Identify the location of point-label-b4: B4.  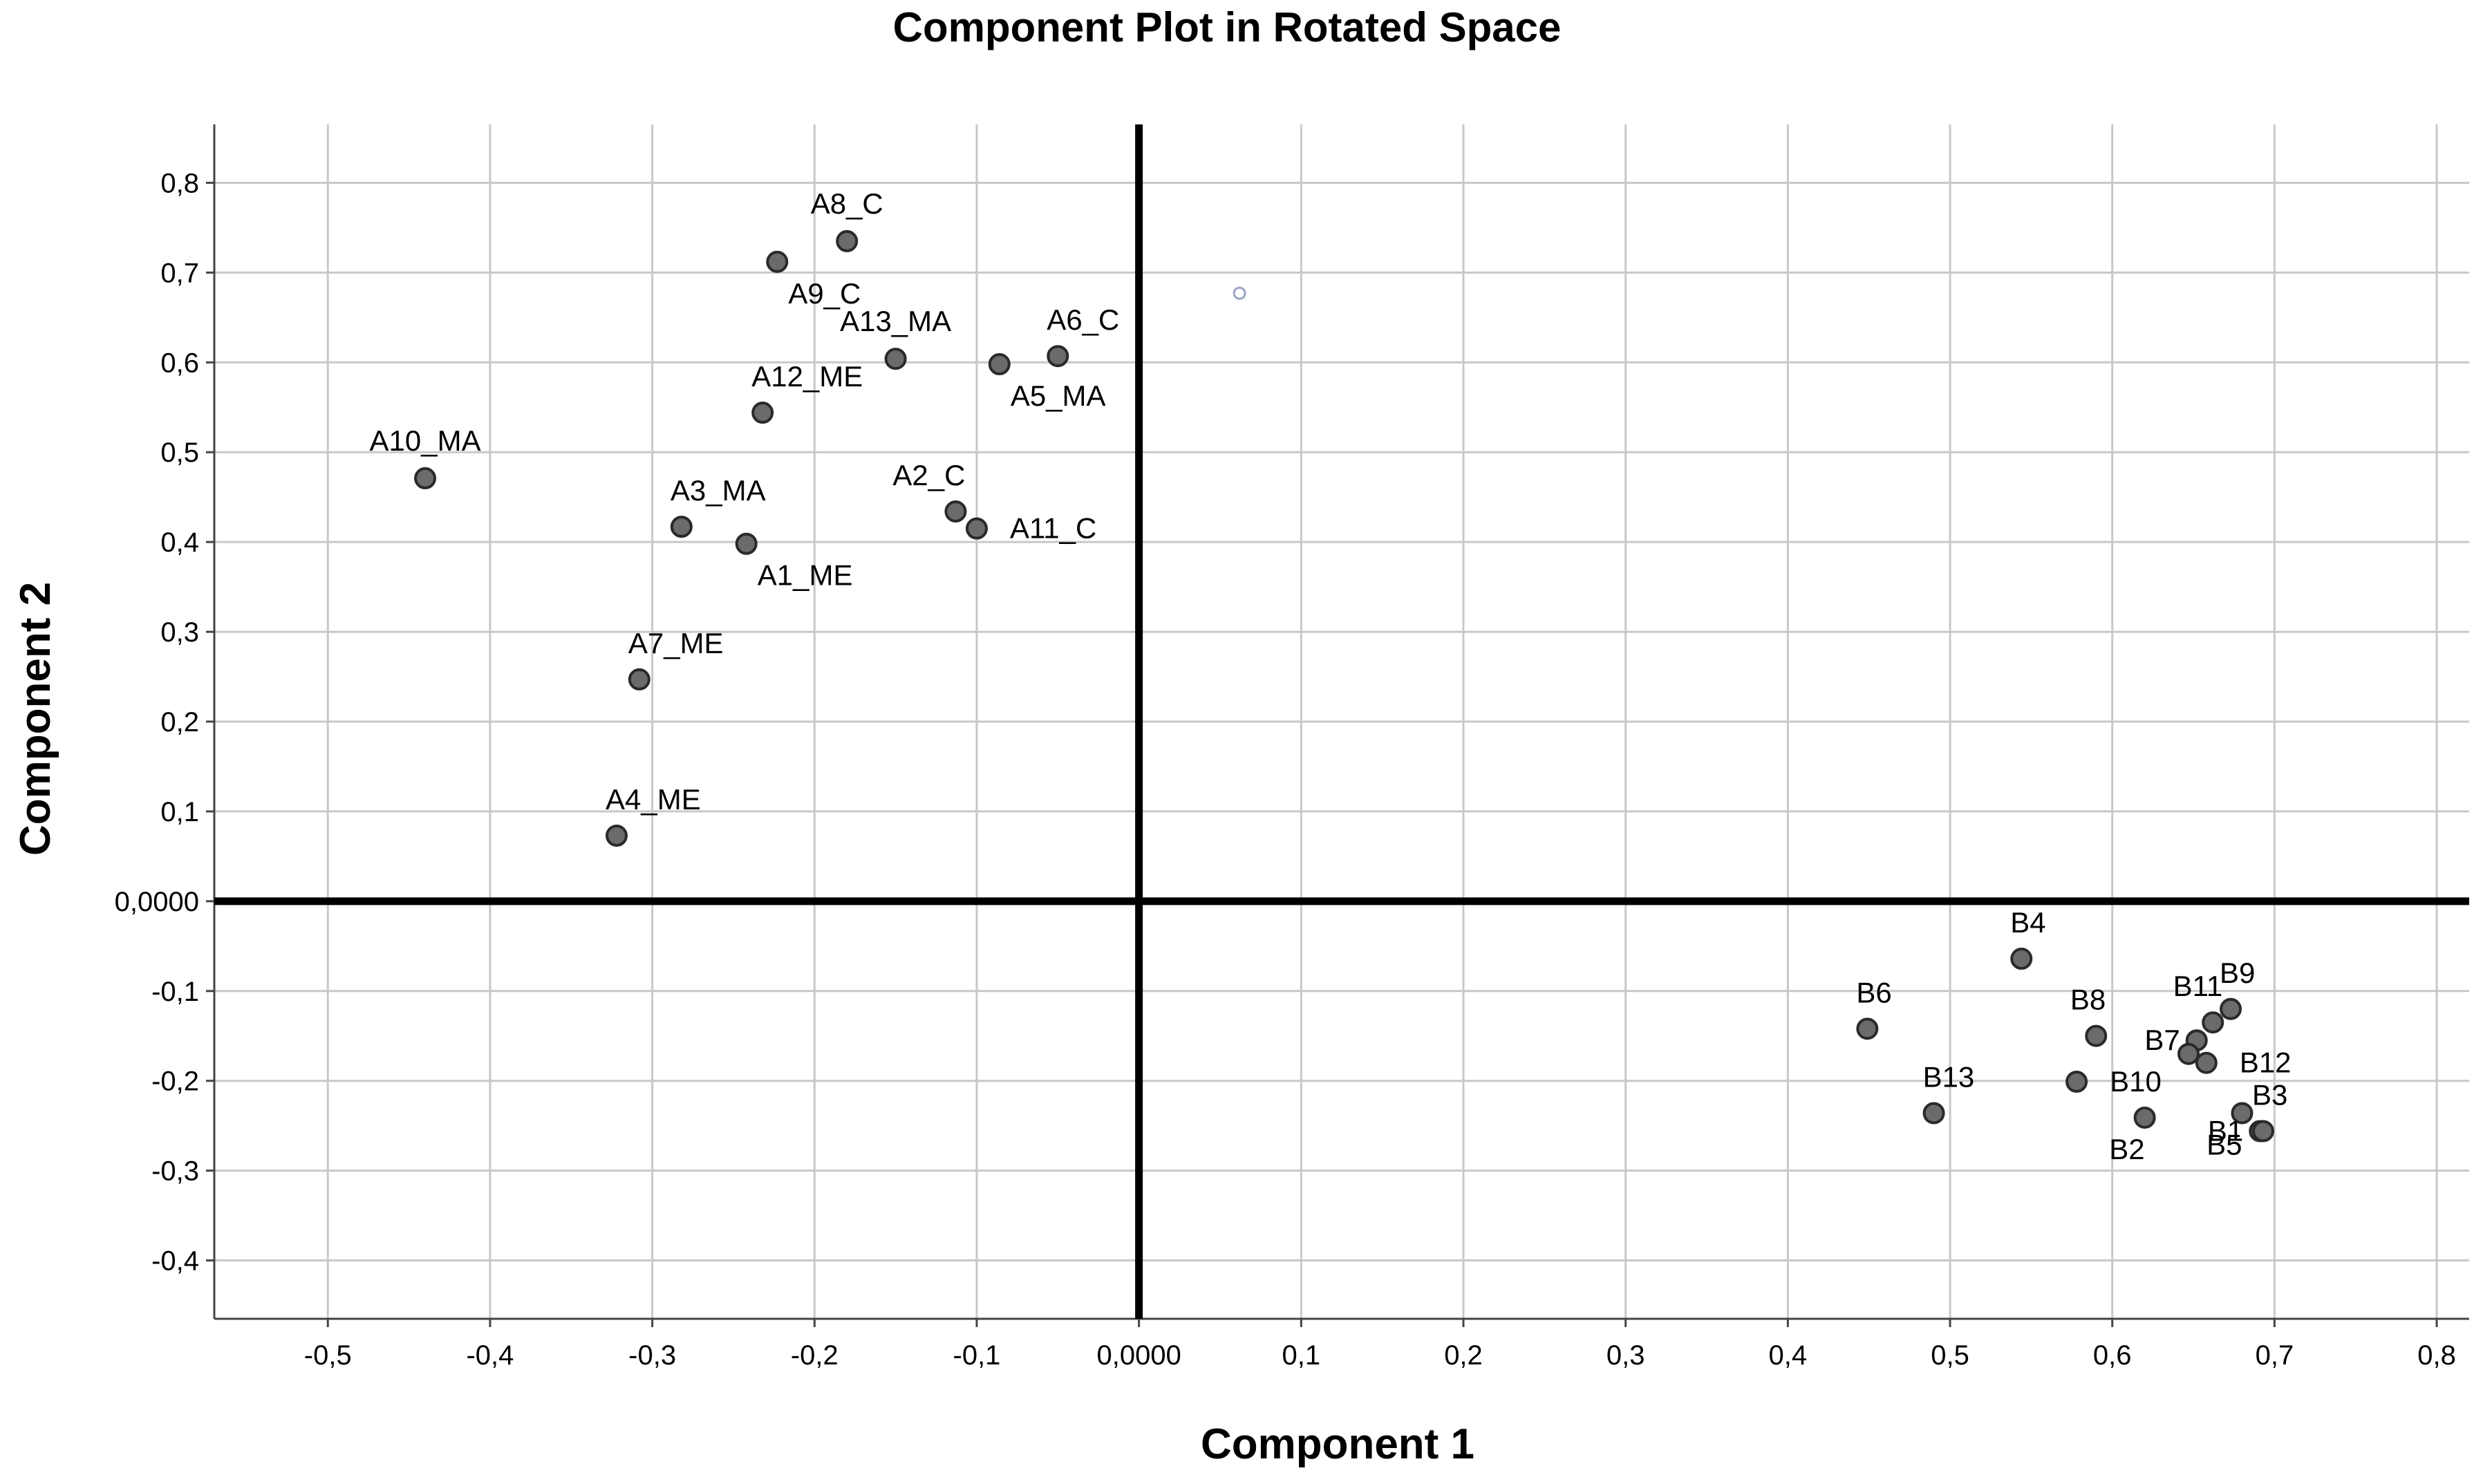
(2027, 922).